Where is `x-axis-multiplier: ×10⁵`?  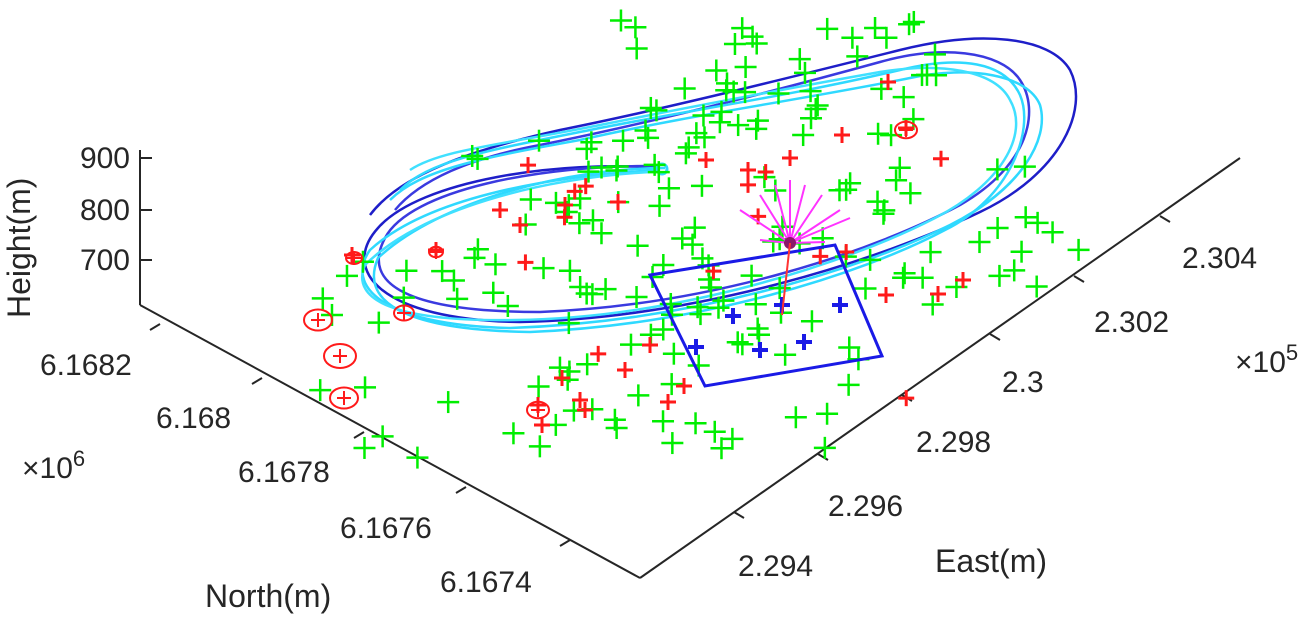 x-axis-multiplier: ×10⁵ is located at coordinates (1266, 359).